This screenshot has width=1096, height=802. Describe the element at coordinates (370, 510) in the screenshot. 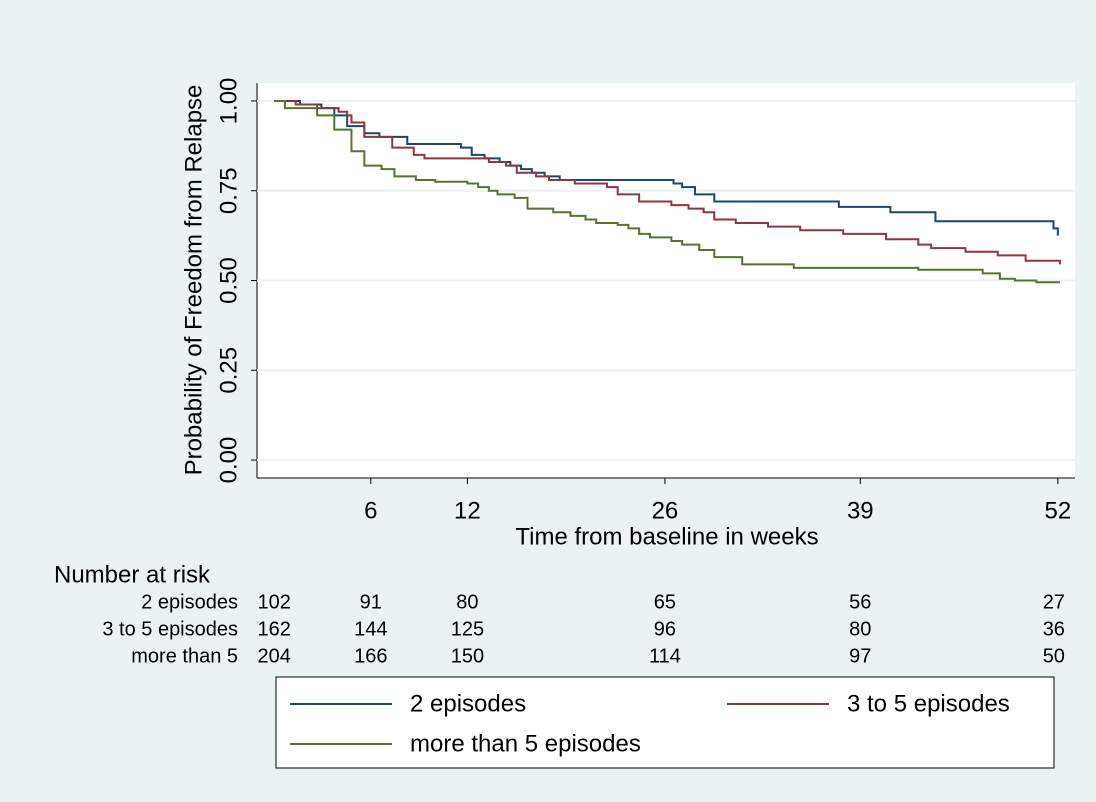

I see `x-tick-label: 6` at that location.